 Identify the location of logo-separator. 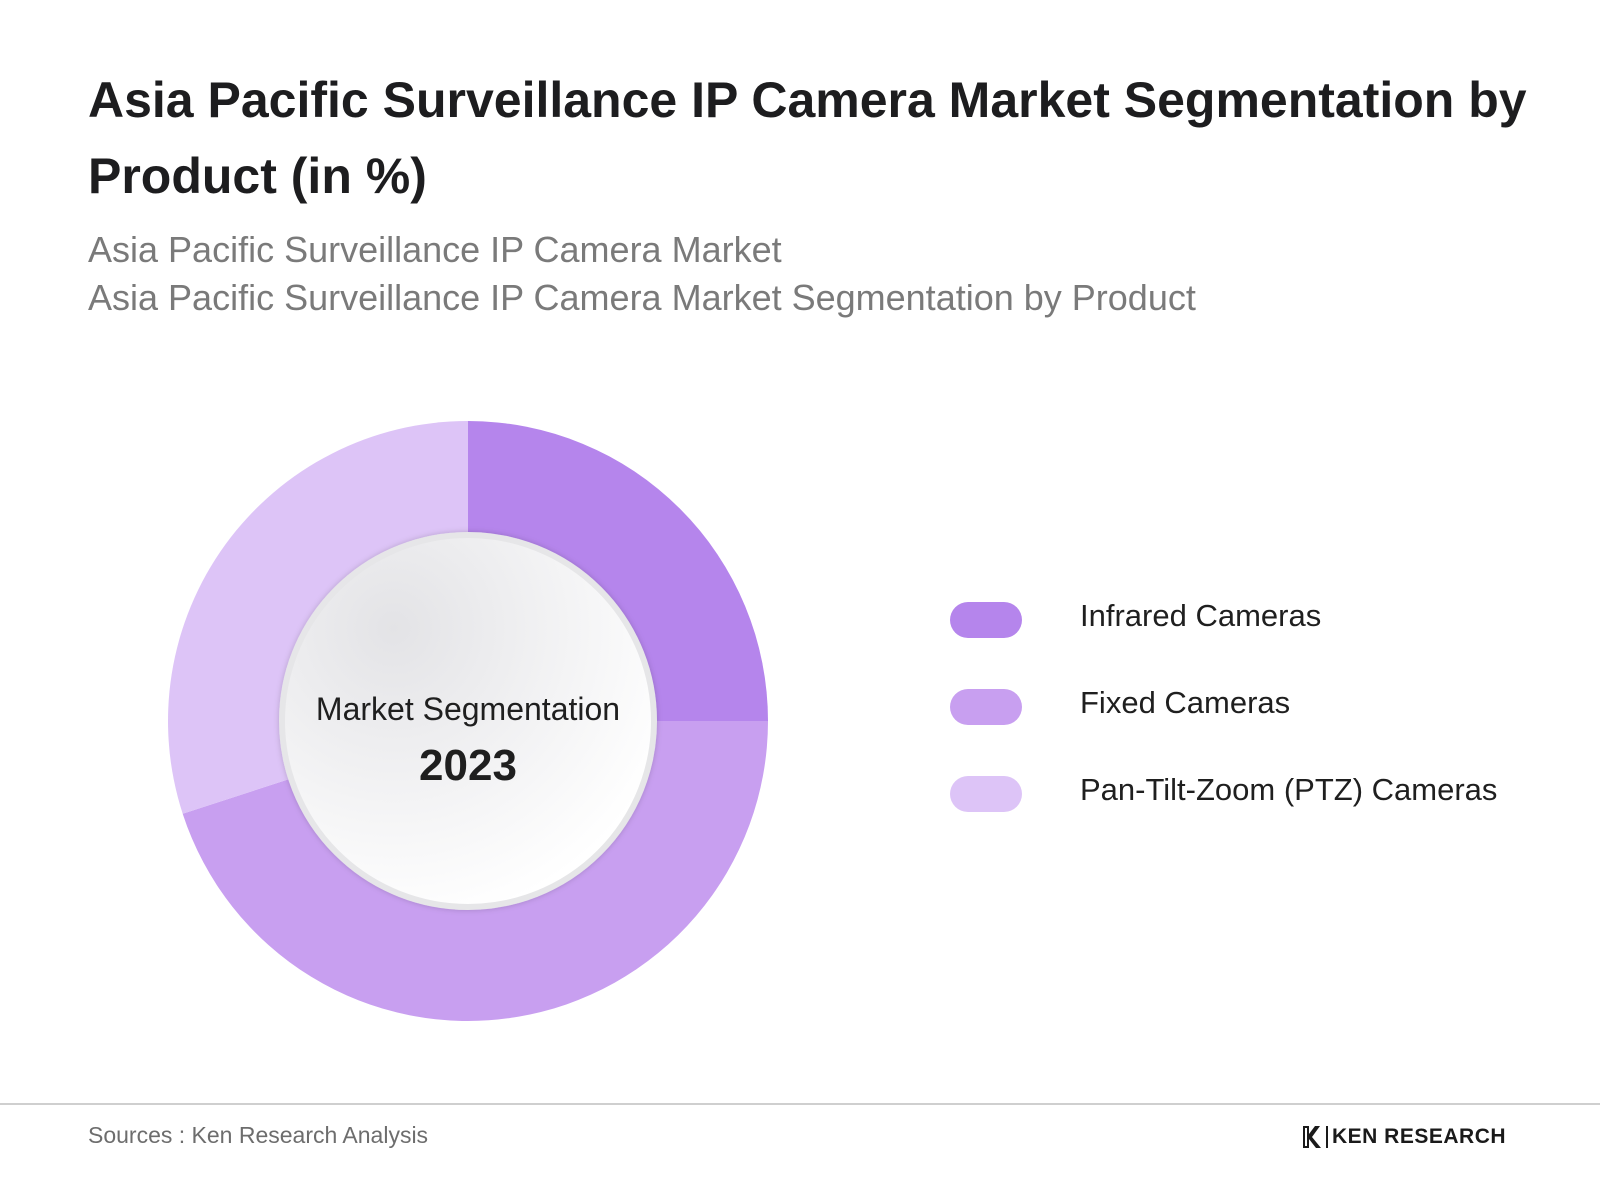
(1327, 1137).